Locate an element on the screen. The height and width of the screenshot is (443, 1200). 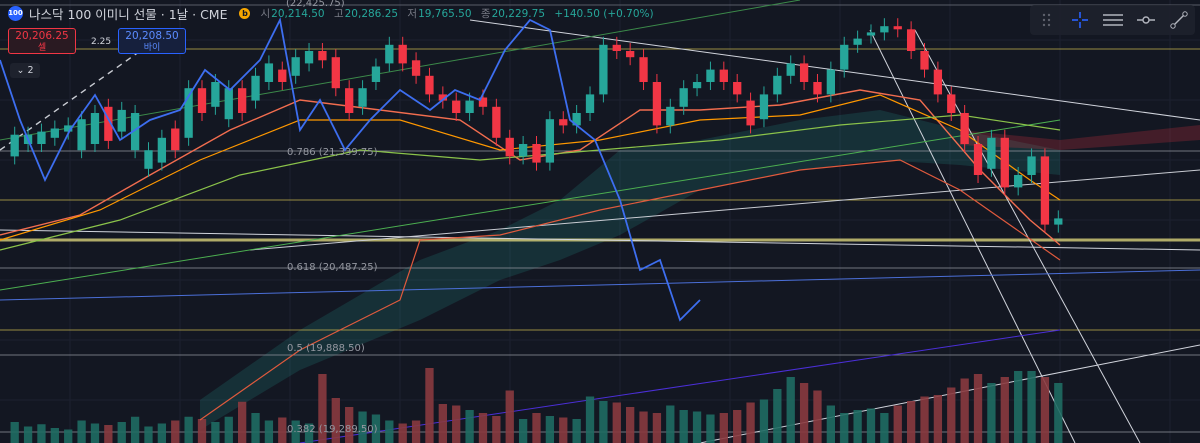
crosshair-icon is located at coordinates (1080, 20).